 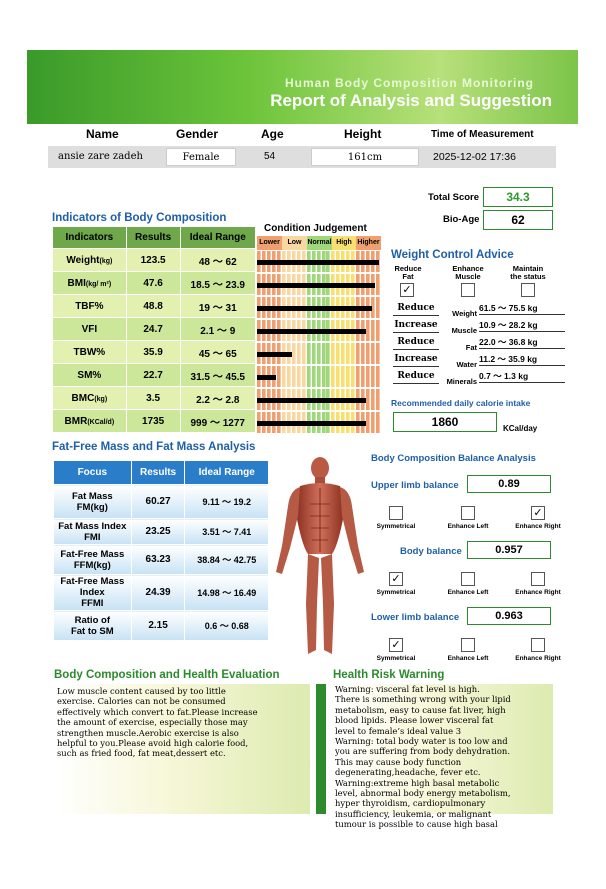 What do you see at coordinates (509, 484) in the screenshot?
I see `balance-value: 0.89` at bounding box center [509, 484].